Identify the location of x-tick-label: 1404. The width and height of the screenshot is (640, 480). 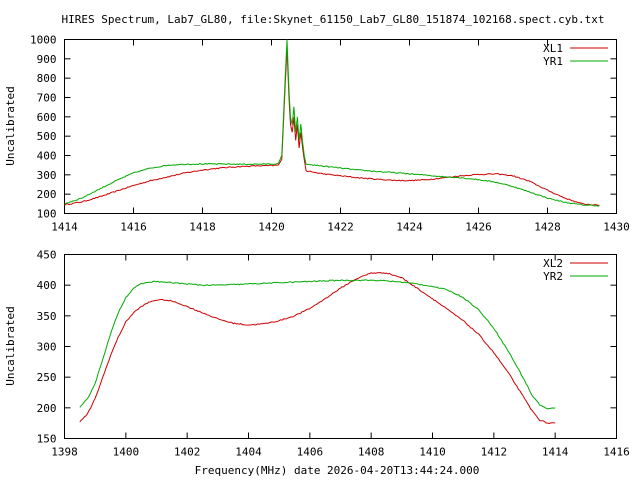
(248, 452).